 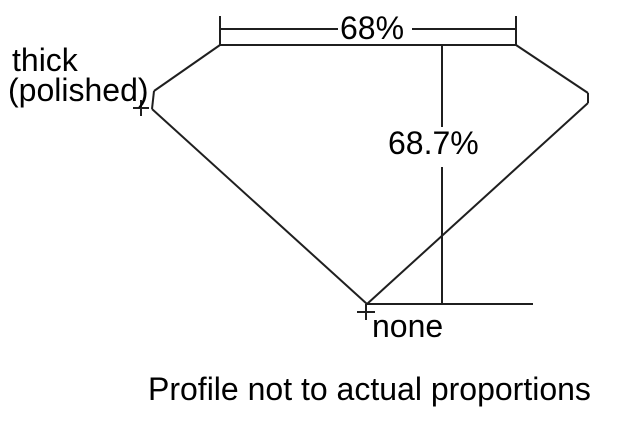 What do you see at coordinates (552, 69) in the screenshot?
I see `crown-facet-right` at bounding box center [552, 69].